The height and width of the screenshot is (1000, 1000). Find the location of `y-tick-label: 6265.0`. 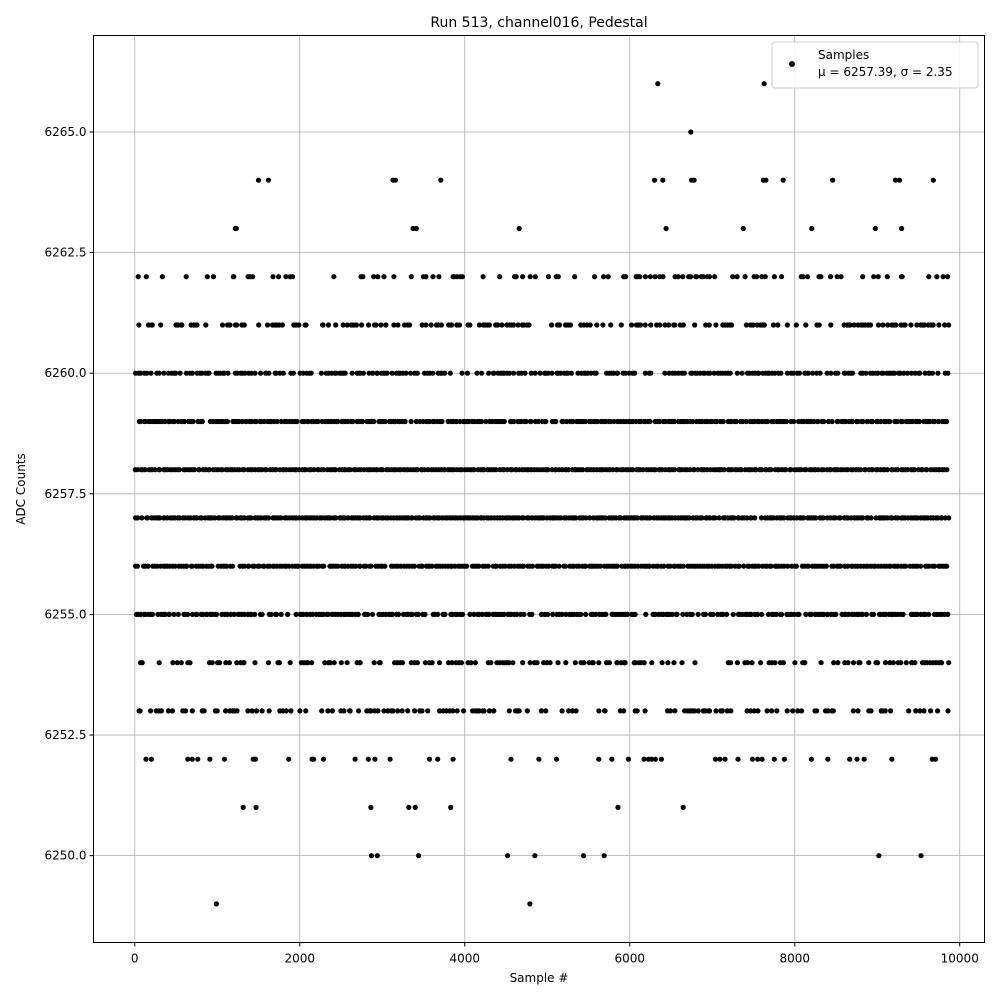

y-tick-label: 6265.0 is located at coordinates (66, 132).